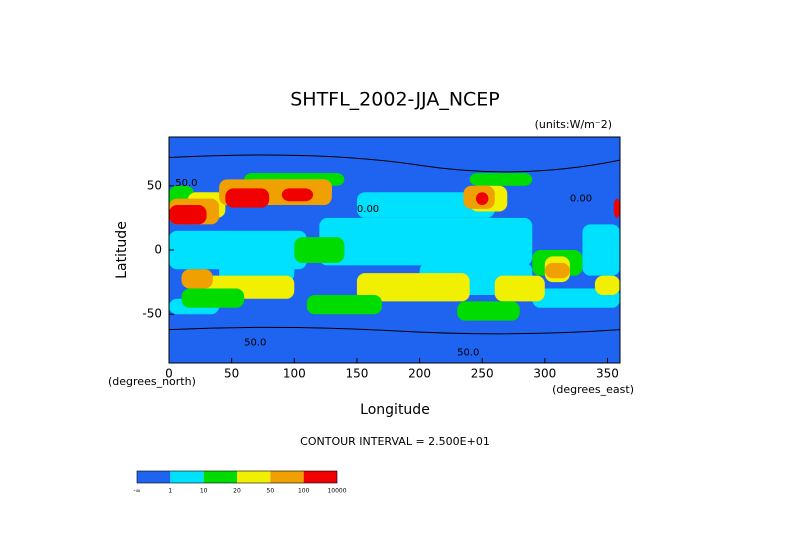 Image resolution: width=789 pixels, height=558 pixels. Describe the element at coordinates (395, 410) in the screenshot. I see `x-axis-label: Longitude` at that location.